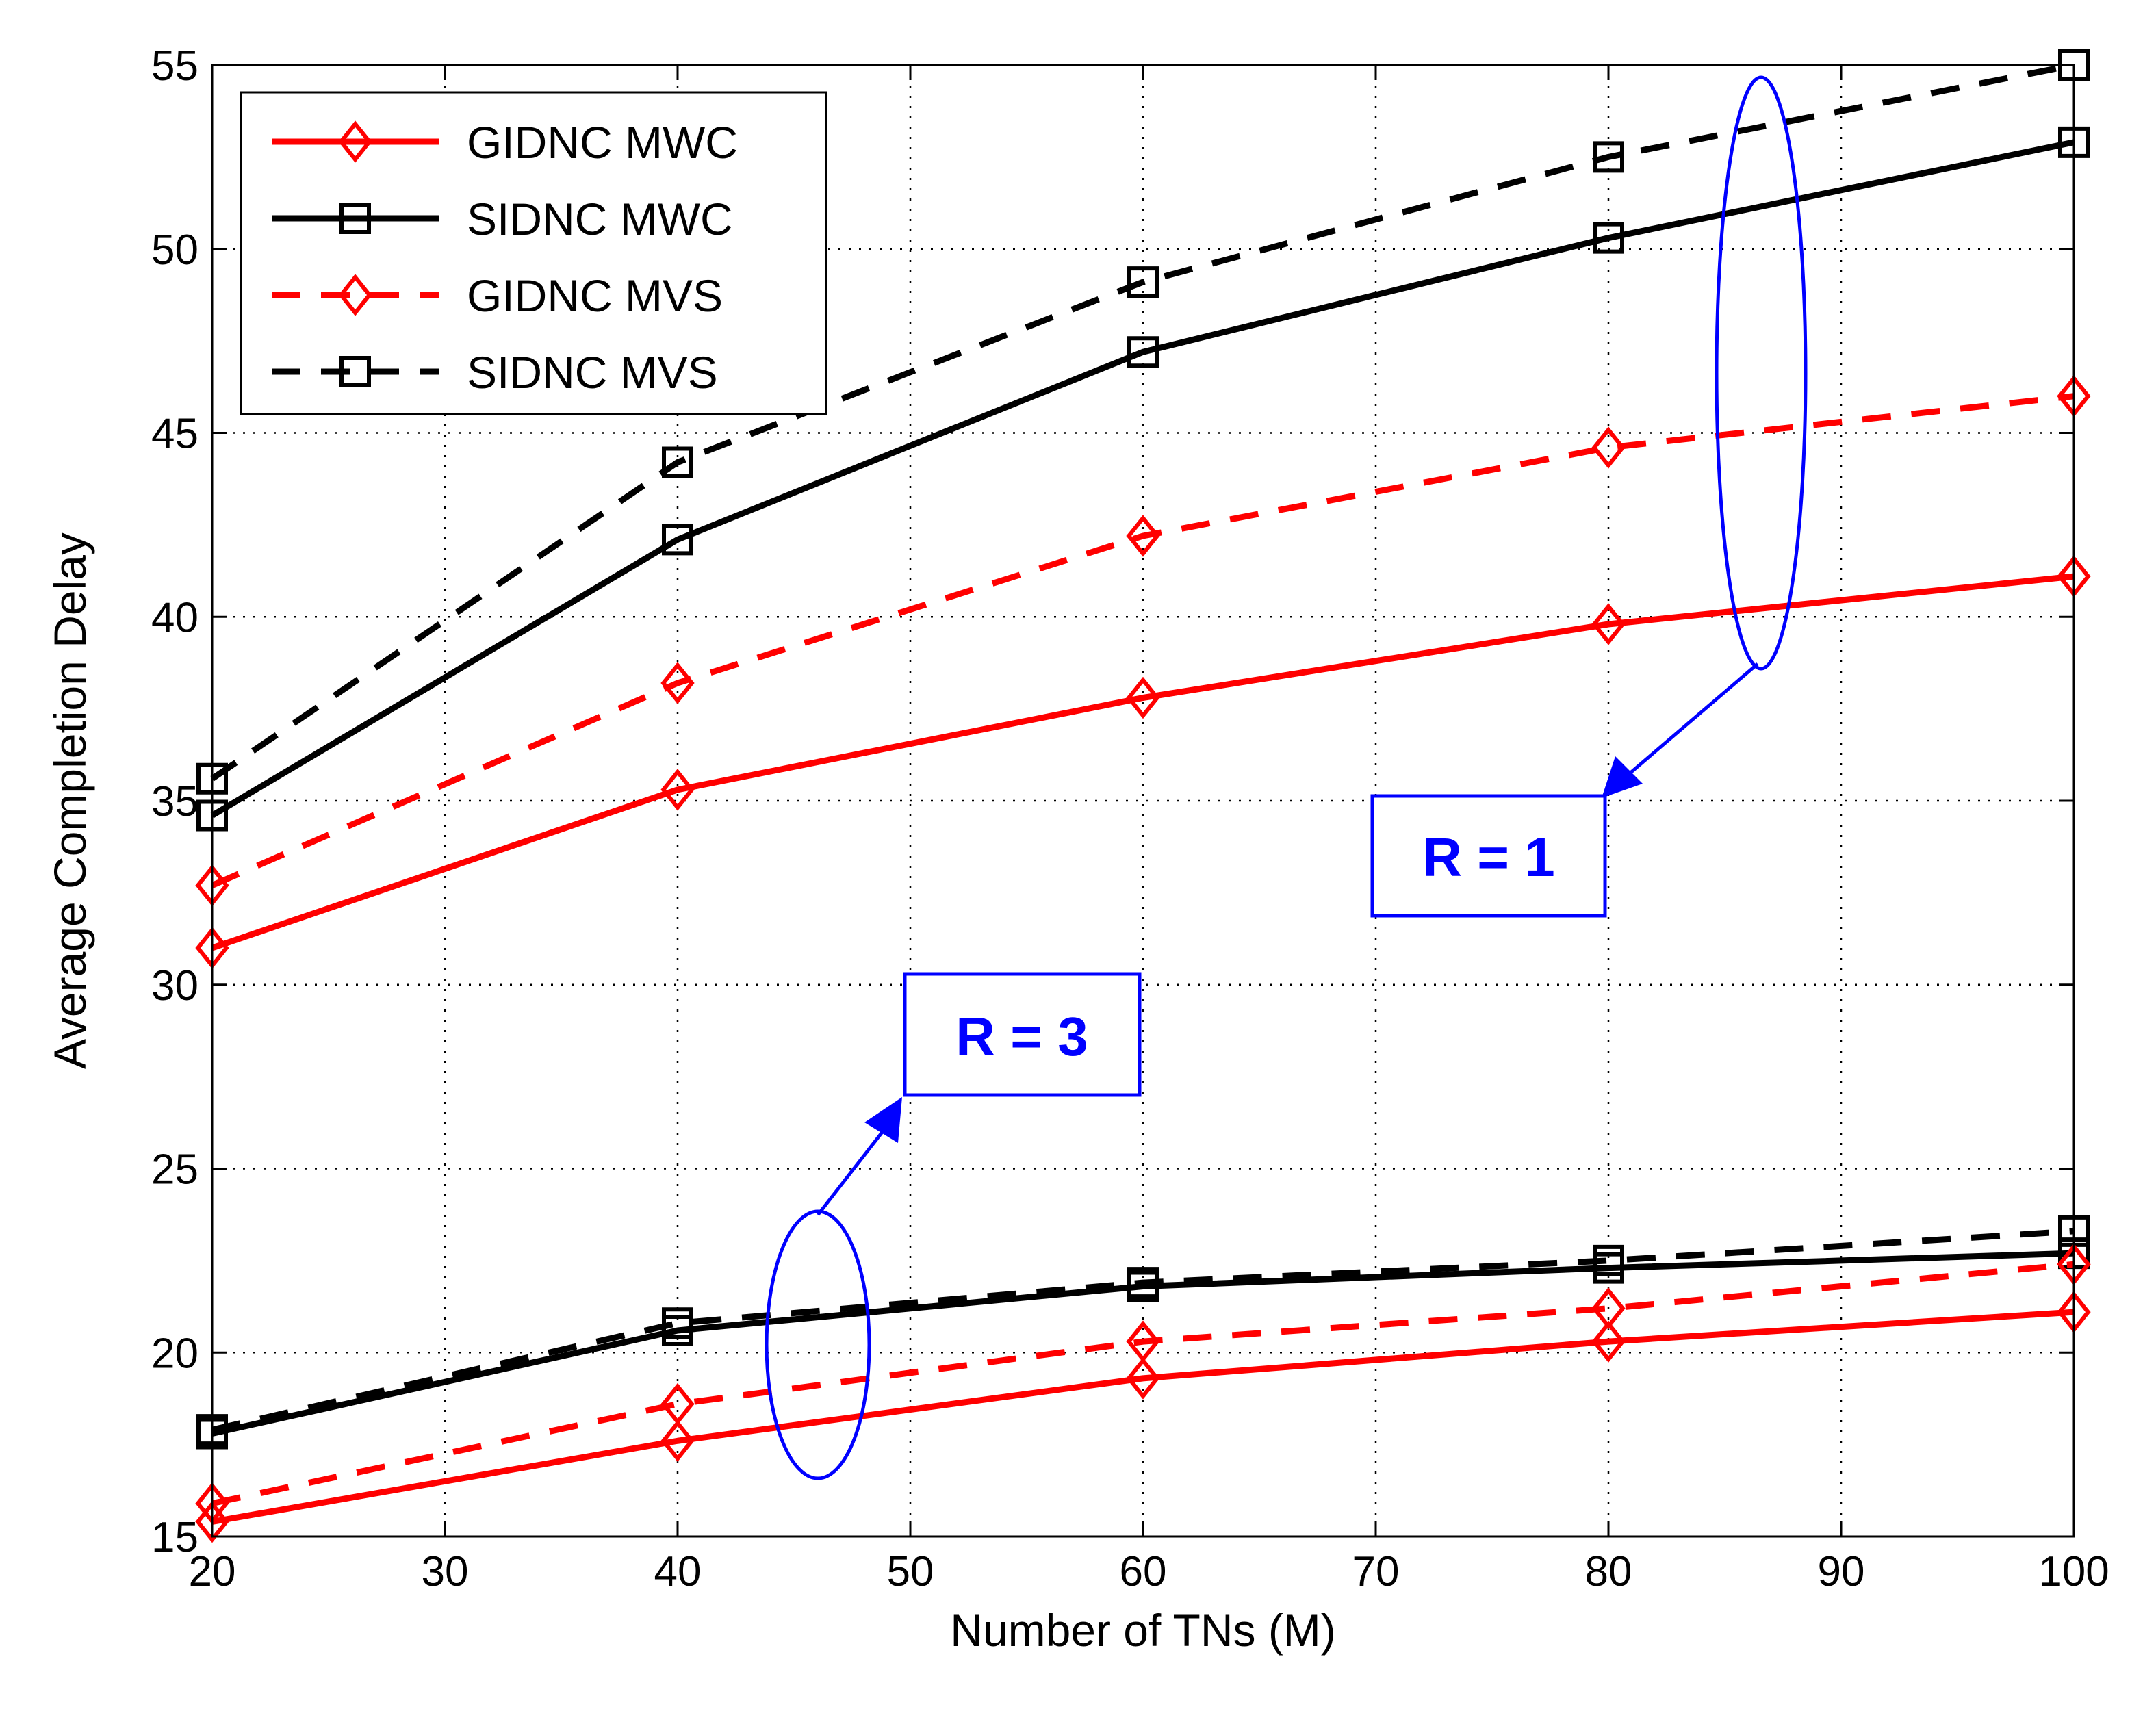 Image resolution: width=2156 pixels, height=1711 pixels. I want to click on x-tick-label: 40, so click(678, 1571).